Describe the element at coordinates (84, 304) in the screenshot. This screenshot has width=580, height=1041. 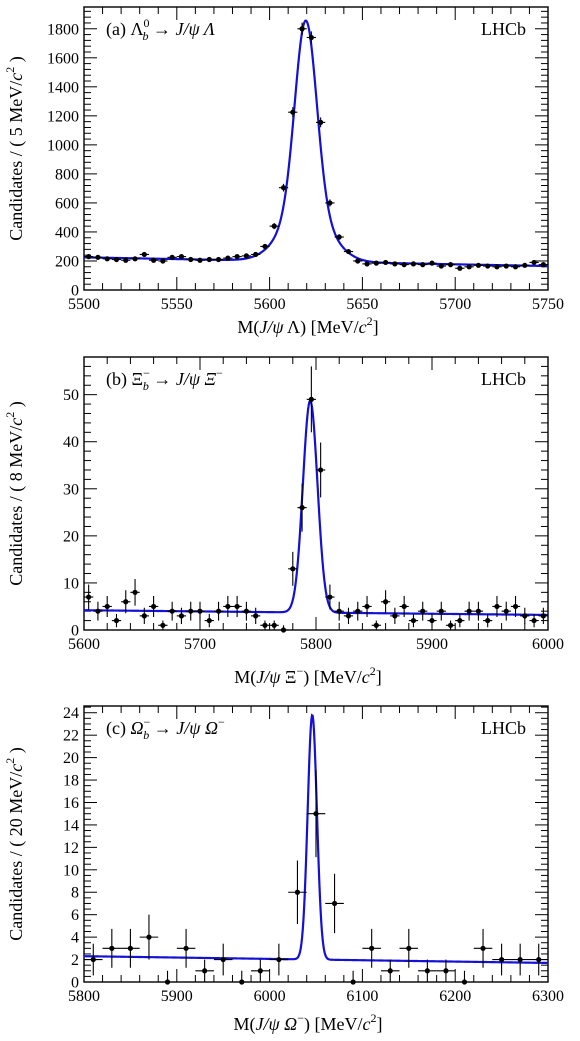
I see `x-tick-label: 5500` at that location.